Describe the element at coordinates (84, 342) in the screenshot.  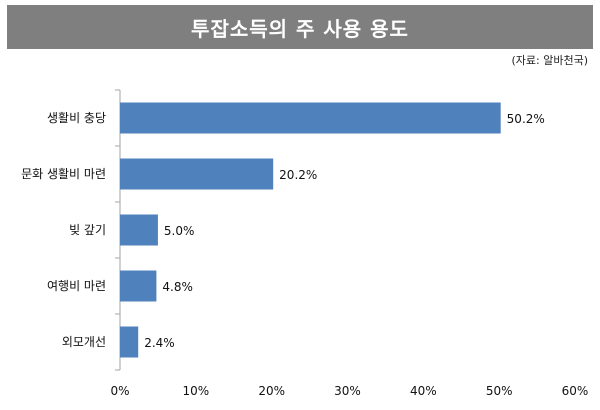
I see `category-label: 외모개선` at that location.